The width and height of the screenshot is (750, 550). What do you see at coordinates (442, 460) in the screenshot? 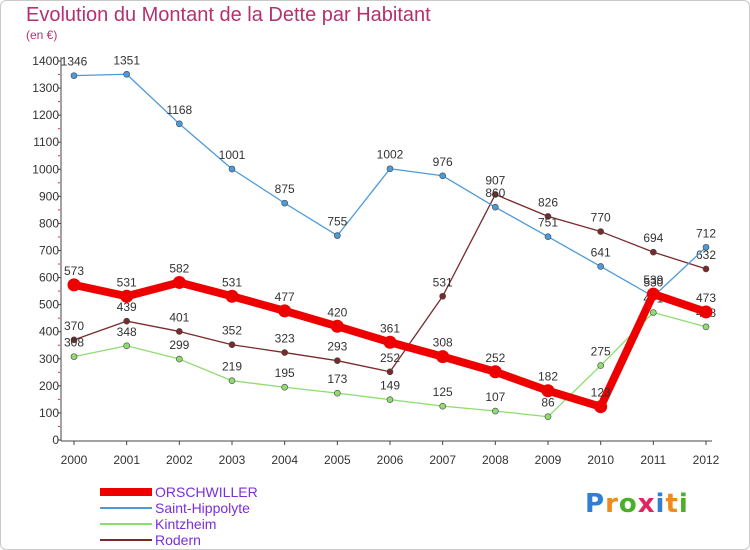
I see `x-tick-label: 2007` at bounding box center [442, 460].